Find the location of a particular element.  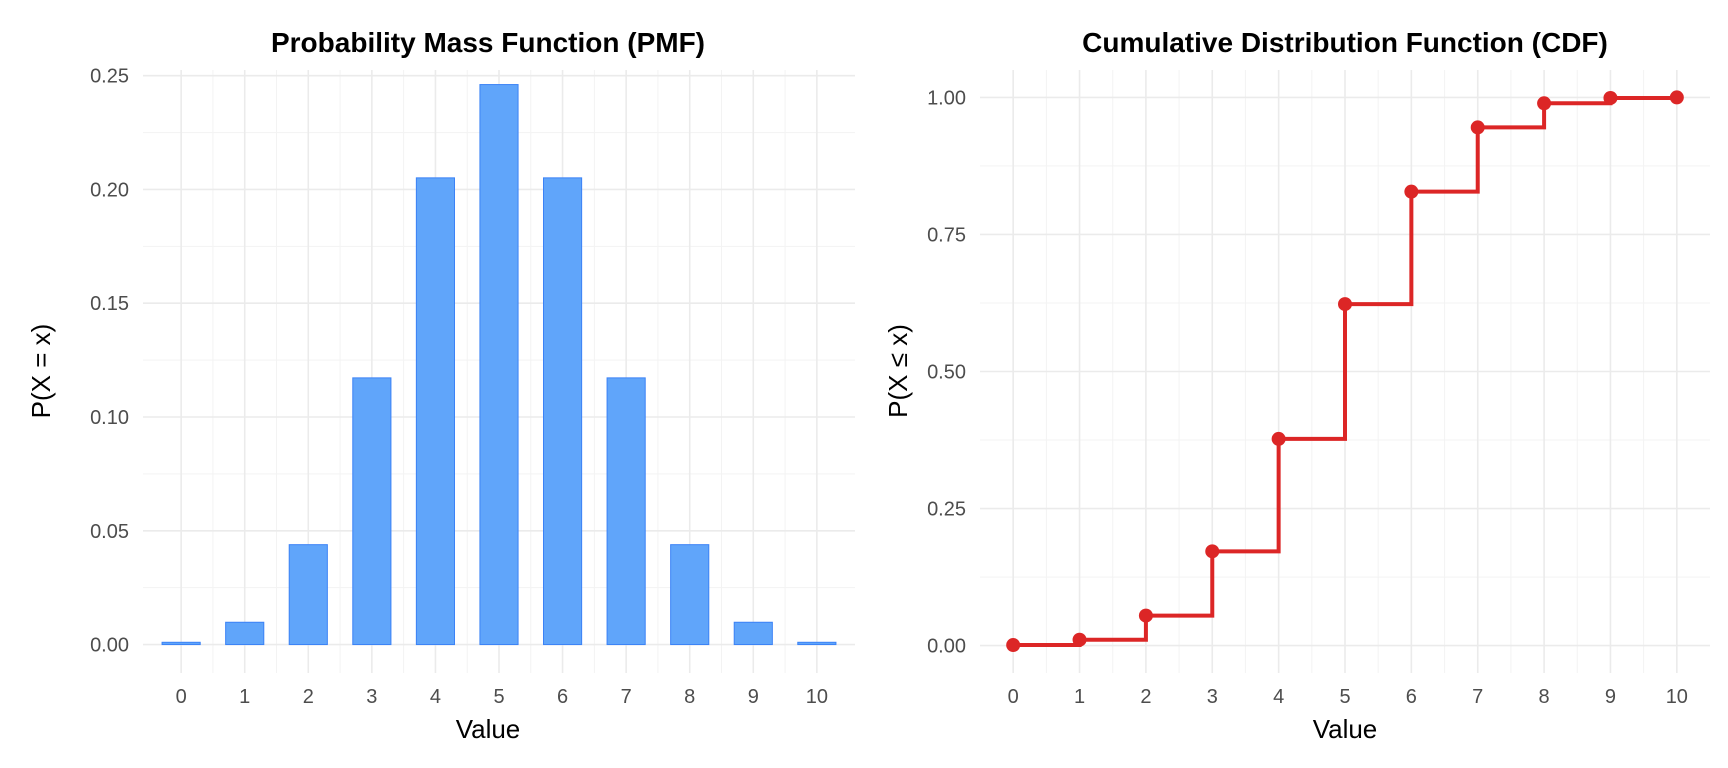

cdf-x-axis-label: Value is located at coordinates (1345, 729).